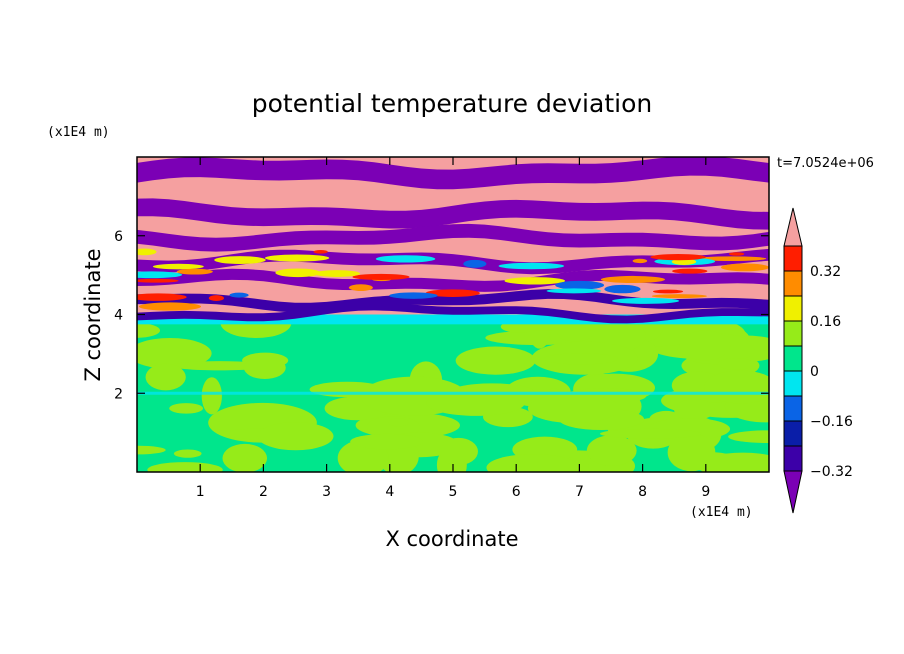 Image resolution: width=904 pixels, height=654 pixels. What do you see at coordinates (721, 512) in the screenshot?
I see `x-unit-label: (x1E4 m)` at bounding box center [721, 512].